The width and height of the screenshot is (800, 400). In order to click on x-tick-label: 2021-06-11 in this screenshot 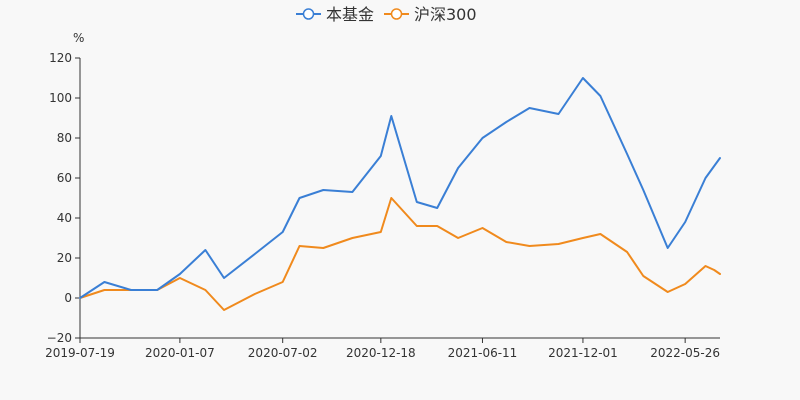, I will do `click(483, 353)`.